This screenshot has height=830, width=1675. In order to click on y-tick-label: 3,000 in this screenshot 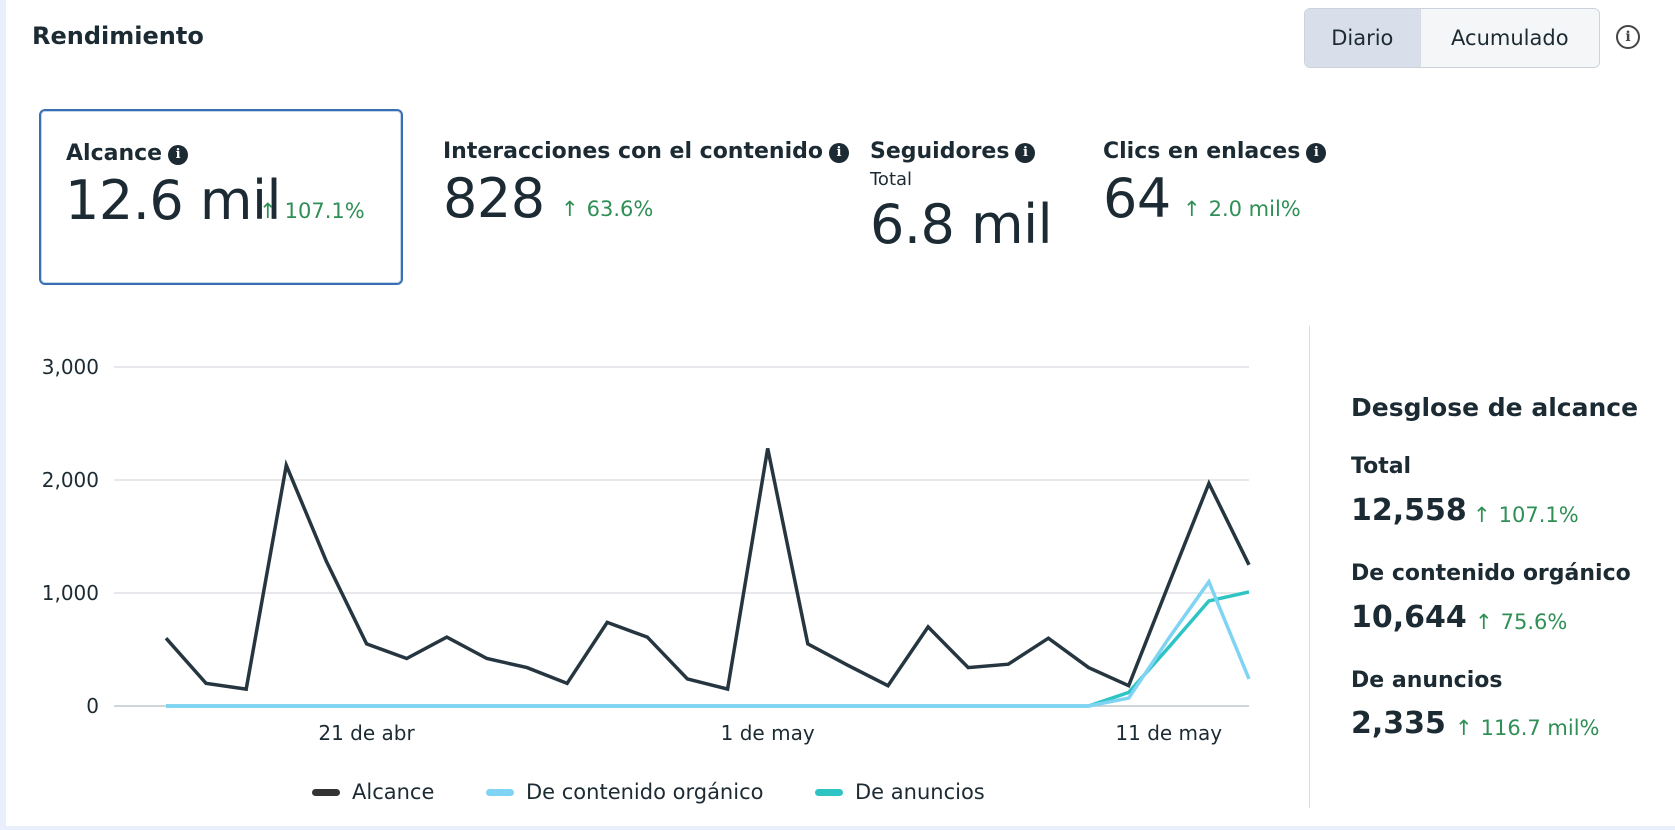, I will do `click(70, 367)`.